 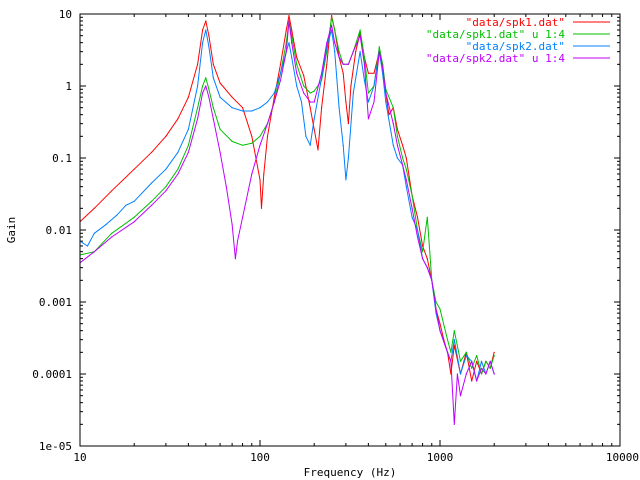 What do you see at coordinates (495, 34) in the screenshot?
I see `legend-label: "data/spk1.dat" u 1:4` at bounding box center [495, 34].